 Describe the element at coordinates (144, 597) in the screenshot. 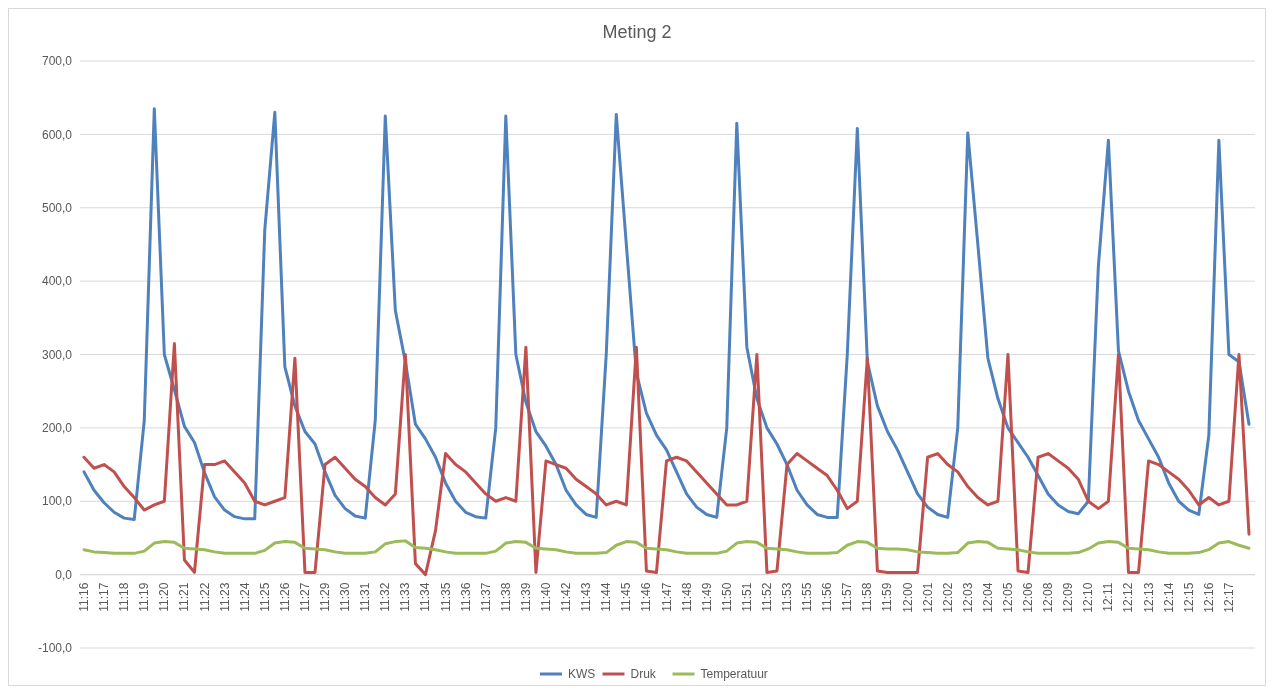

I see `x-tick-label: 11:19` at that location.